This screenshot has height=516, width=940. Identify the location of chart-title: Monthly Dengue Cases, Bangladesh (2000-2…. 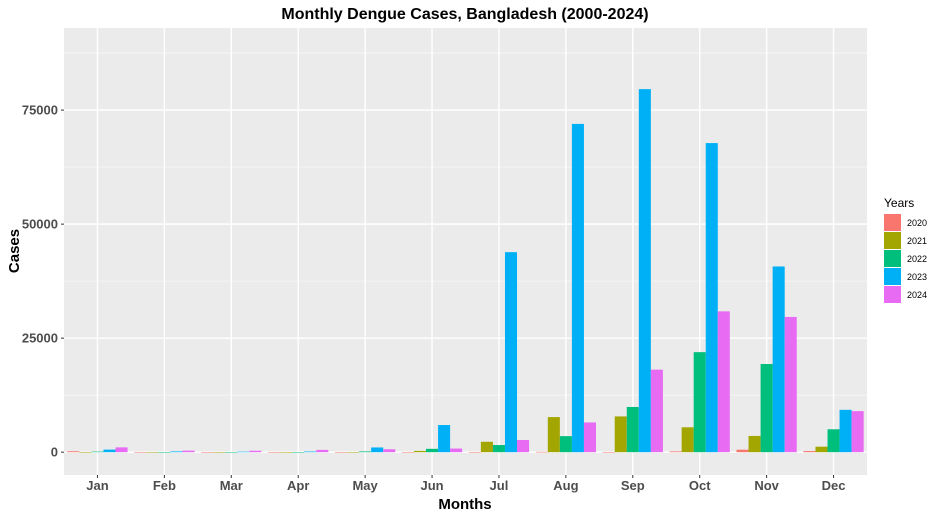
(464, 14).